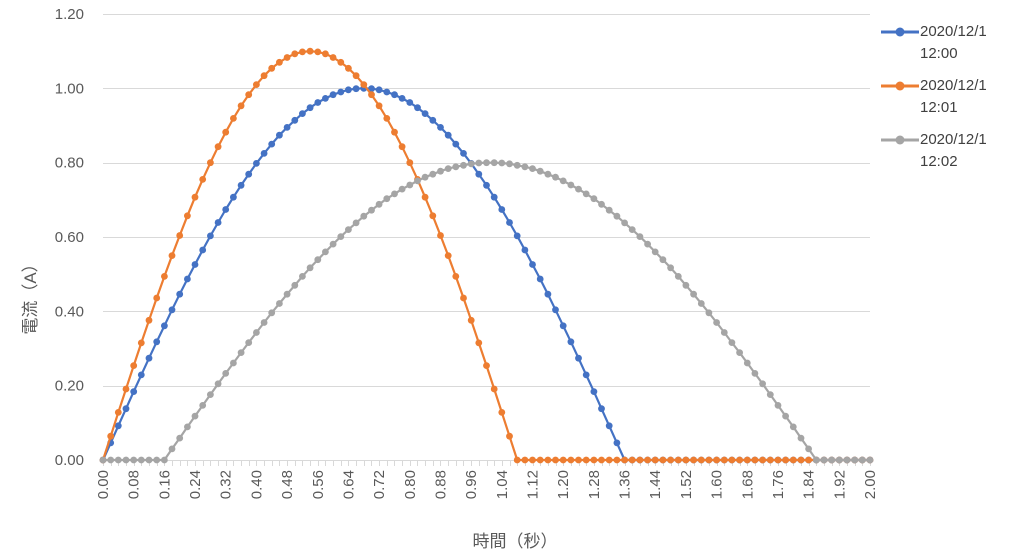 The width and height of the screenshot is (1024, 560). What do you see at coordinates (747, 484) in the screenshot?
I see `svg-text: 1.68` at bounding box center [747, 484].